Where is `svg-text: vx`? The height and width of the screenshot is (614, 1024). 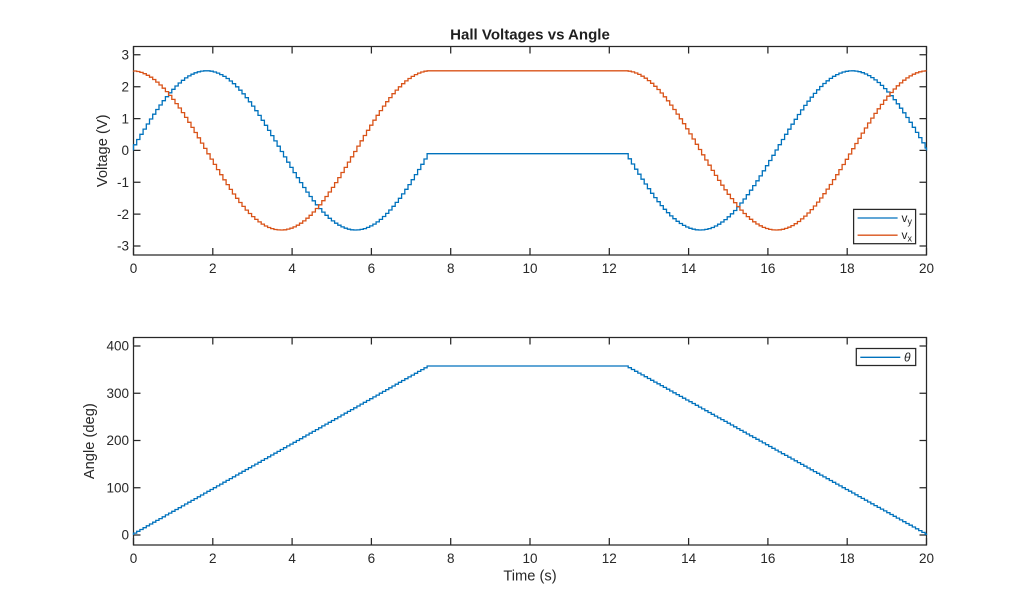 svg-text: vx is located at coordinates (907, 236).